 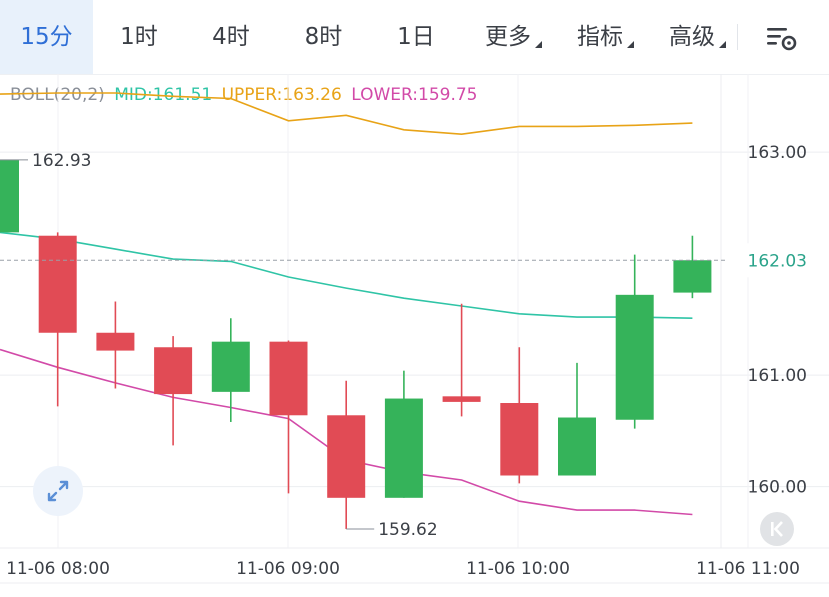 I want to click on current-price-tag, so click(x=777, y=260).